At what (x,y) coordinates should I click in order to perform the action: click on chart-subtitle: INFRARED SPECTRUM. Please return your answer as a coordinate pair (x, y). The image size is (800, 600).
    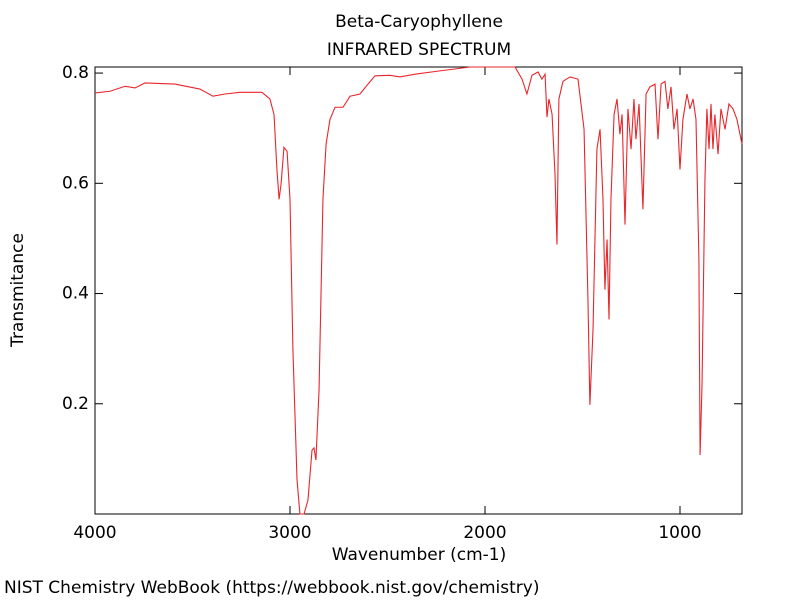
    Looking at the image, I should click on (419, 50).